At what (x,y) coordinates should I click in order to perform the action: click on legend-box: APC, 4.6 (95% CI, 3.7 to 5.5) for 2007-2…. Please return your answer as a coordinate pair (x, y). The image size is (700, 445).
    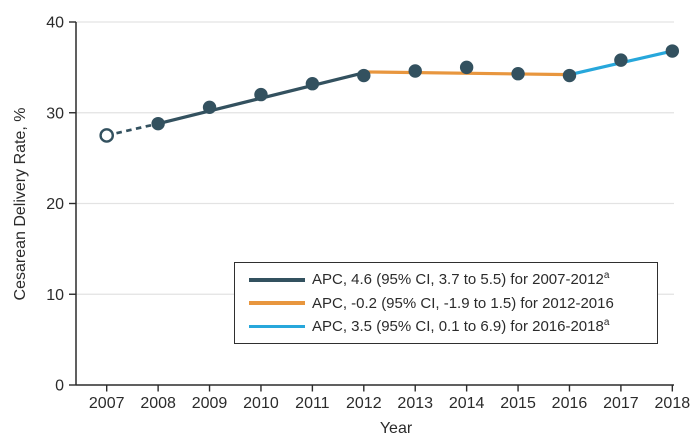
    Looking at the image, I should click on (446, 303).